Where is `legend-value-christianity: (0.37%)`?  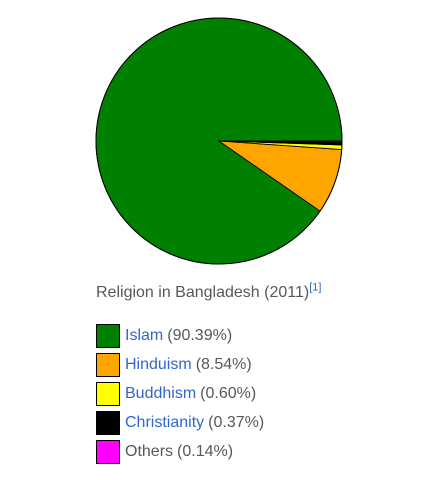
legend-value-christianity: (0.37%) is located at coordinates (236, 422).